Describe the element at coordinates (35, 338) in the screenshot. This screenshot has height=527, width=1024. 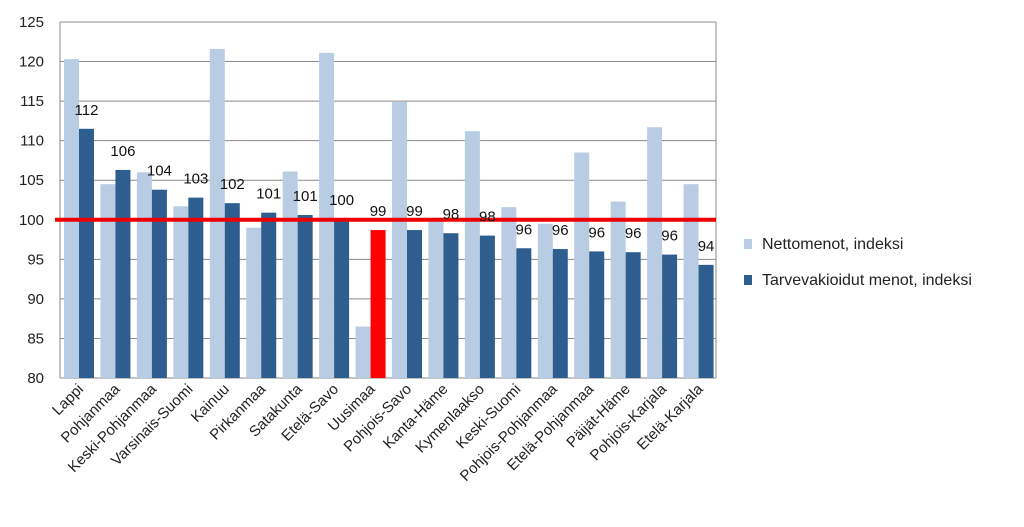
I see `y-tick-label: 85` at that location.